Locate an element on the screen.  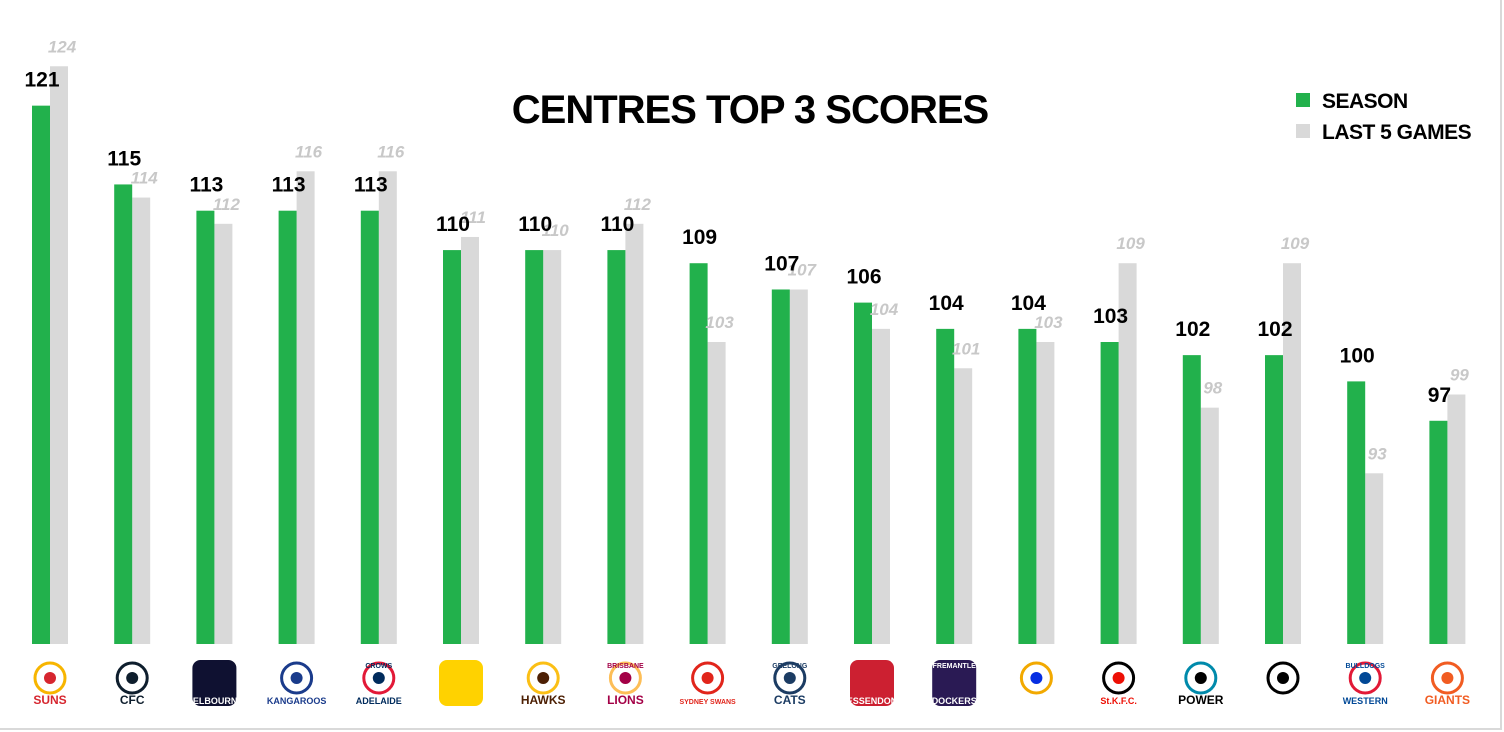
bar-season-st-k-f-c- is located at coordinates (1109, 493).